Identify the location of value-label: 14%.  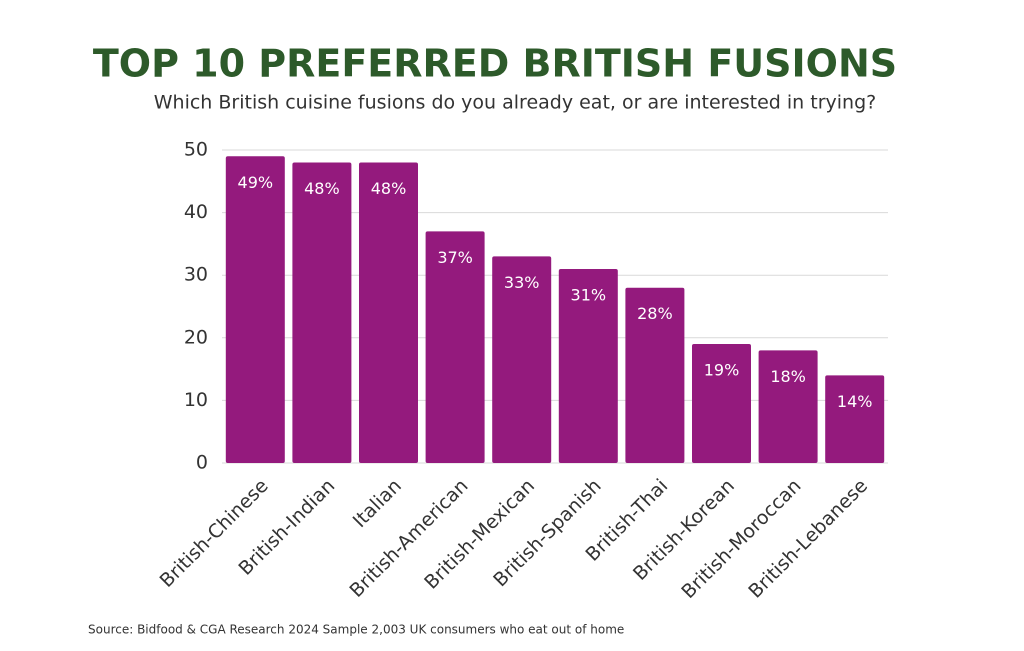
(855, 401).